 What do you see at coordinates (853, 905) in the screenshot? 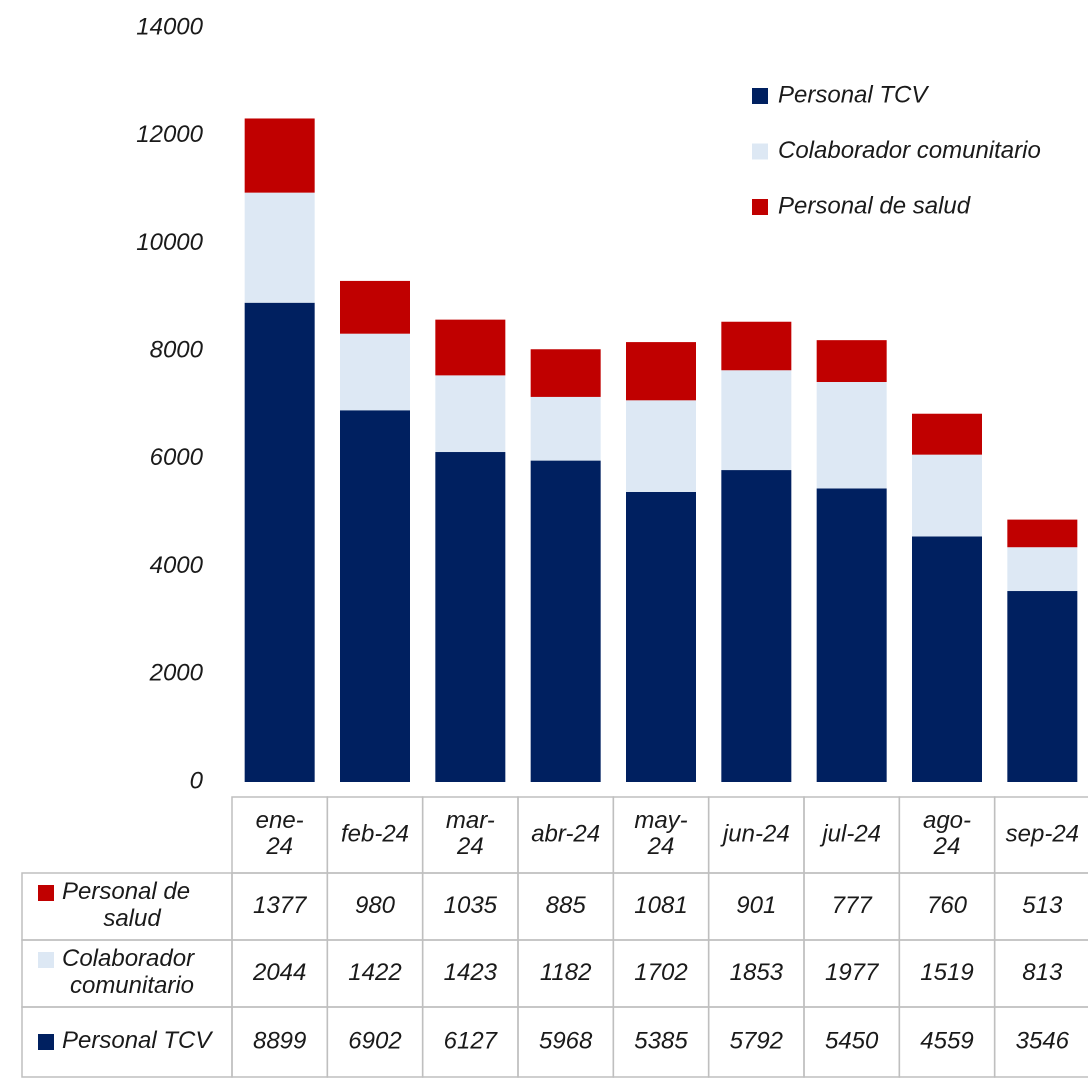
I see `table-value: 777` at bounding box center [853, 905].